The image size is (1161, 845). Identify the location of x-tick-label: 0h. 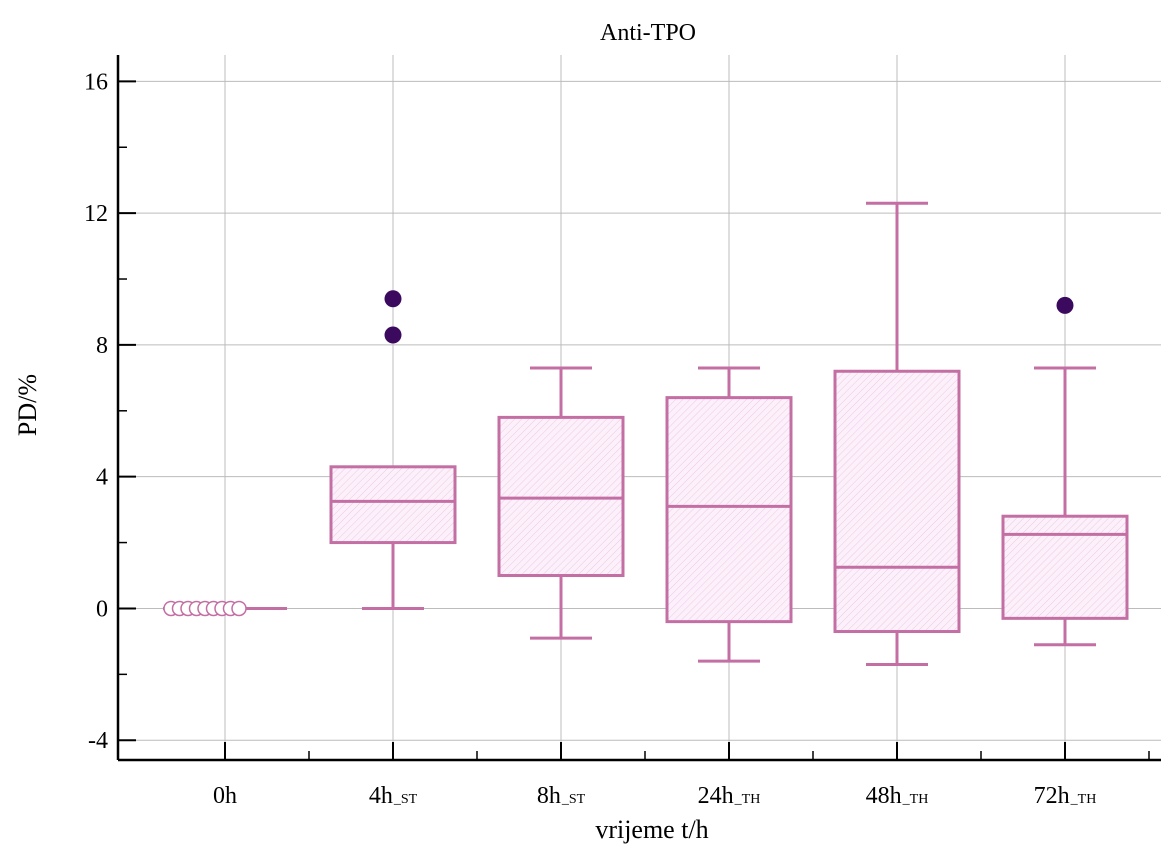
(225, 796).